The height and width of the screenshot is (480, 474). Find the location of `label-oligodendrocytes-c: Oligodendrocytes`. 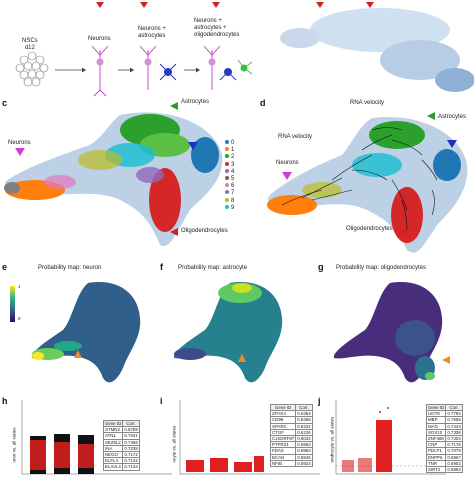

label-oligodendrocytes-c: Oligodendrocytes is located at coordinates (204, 231).